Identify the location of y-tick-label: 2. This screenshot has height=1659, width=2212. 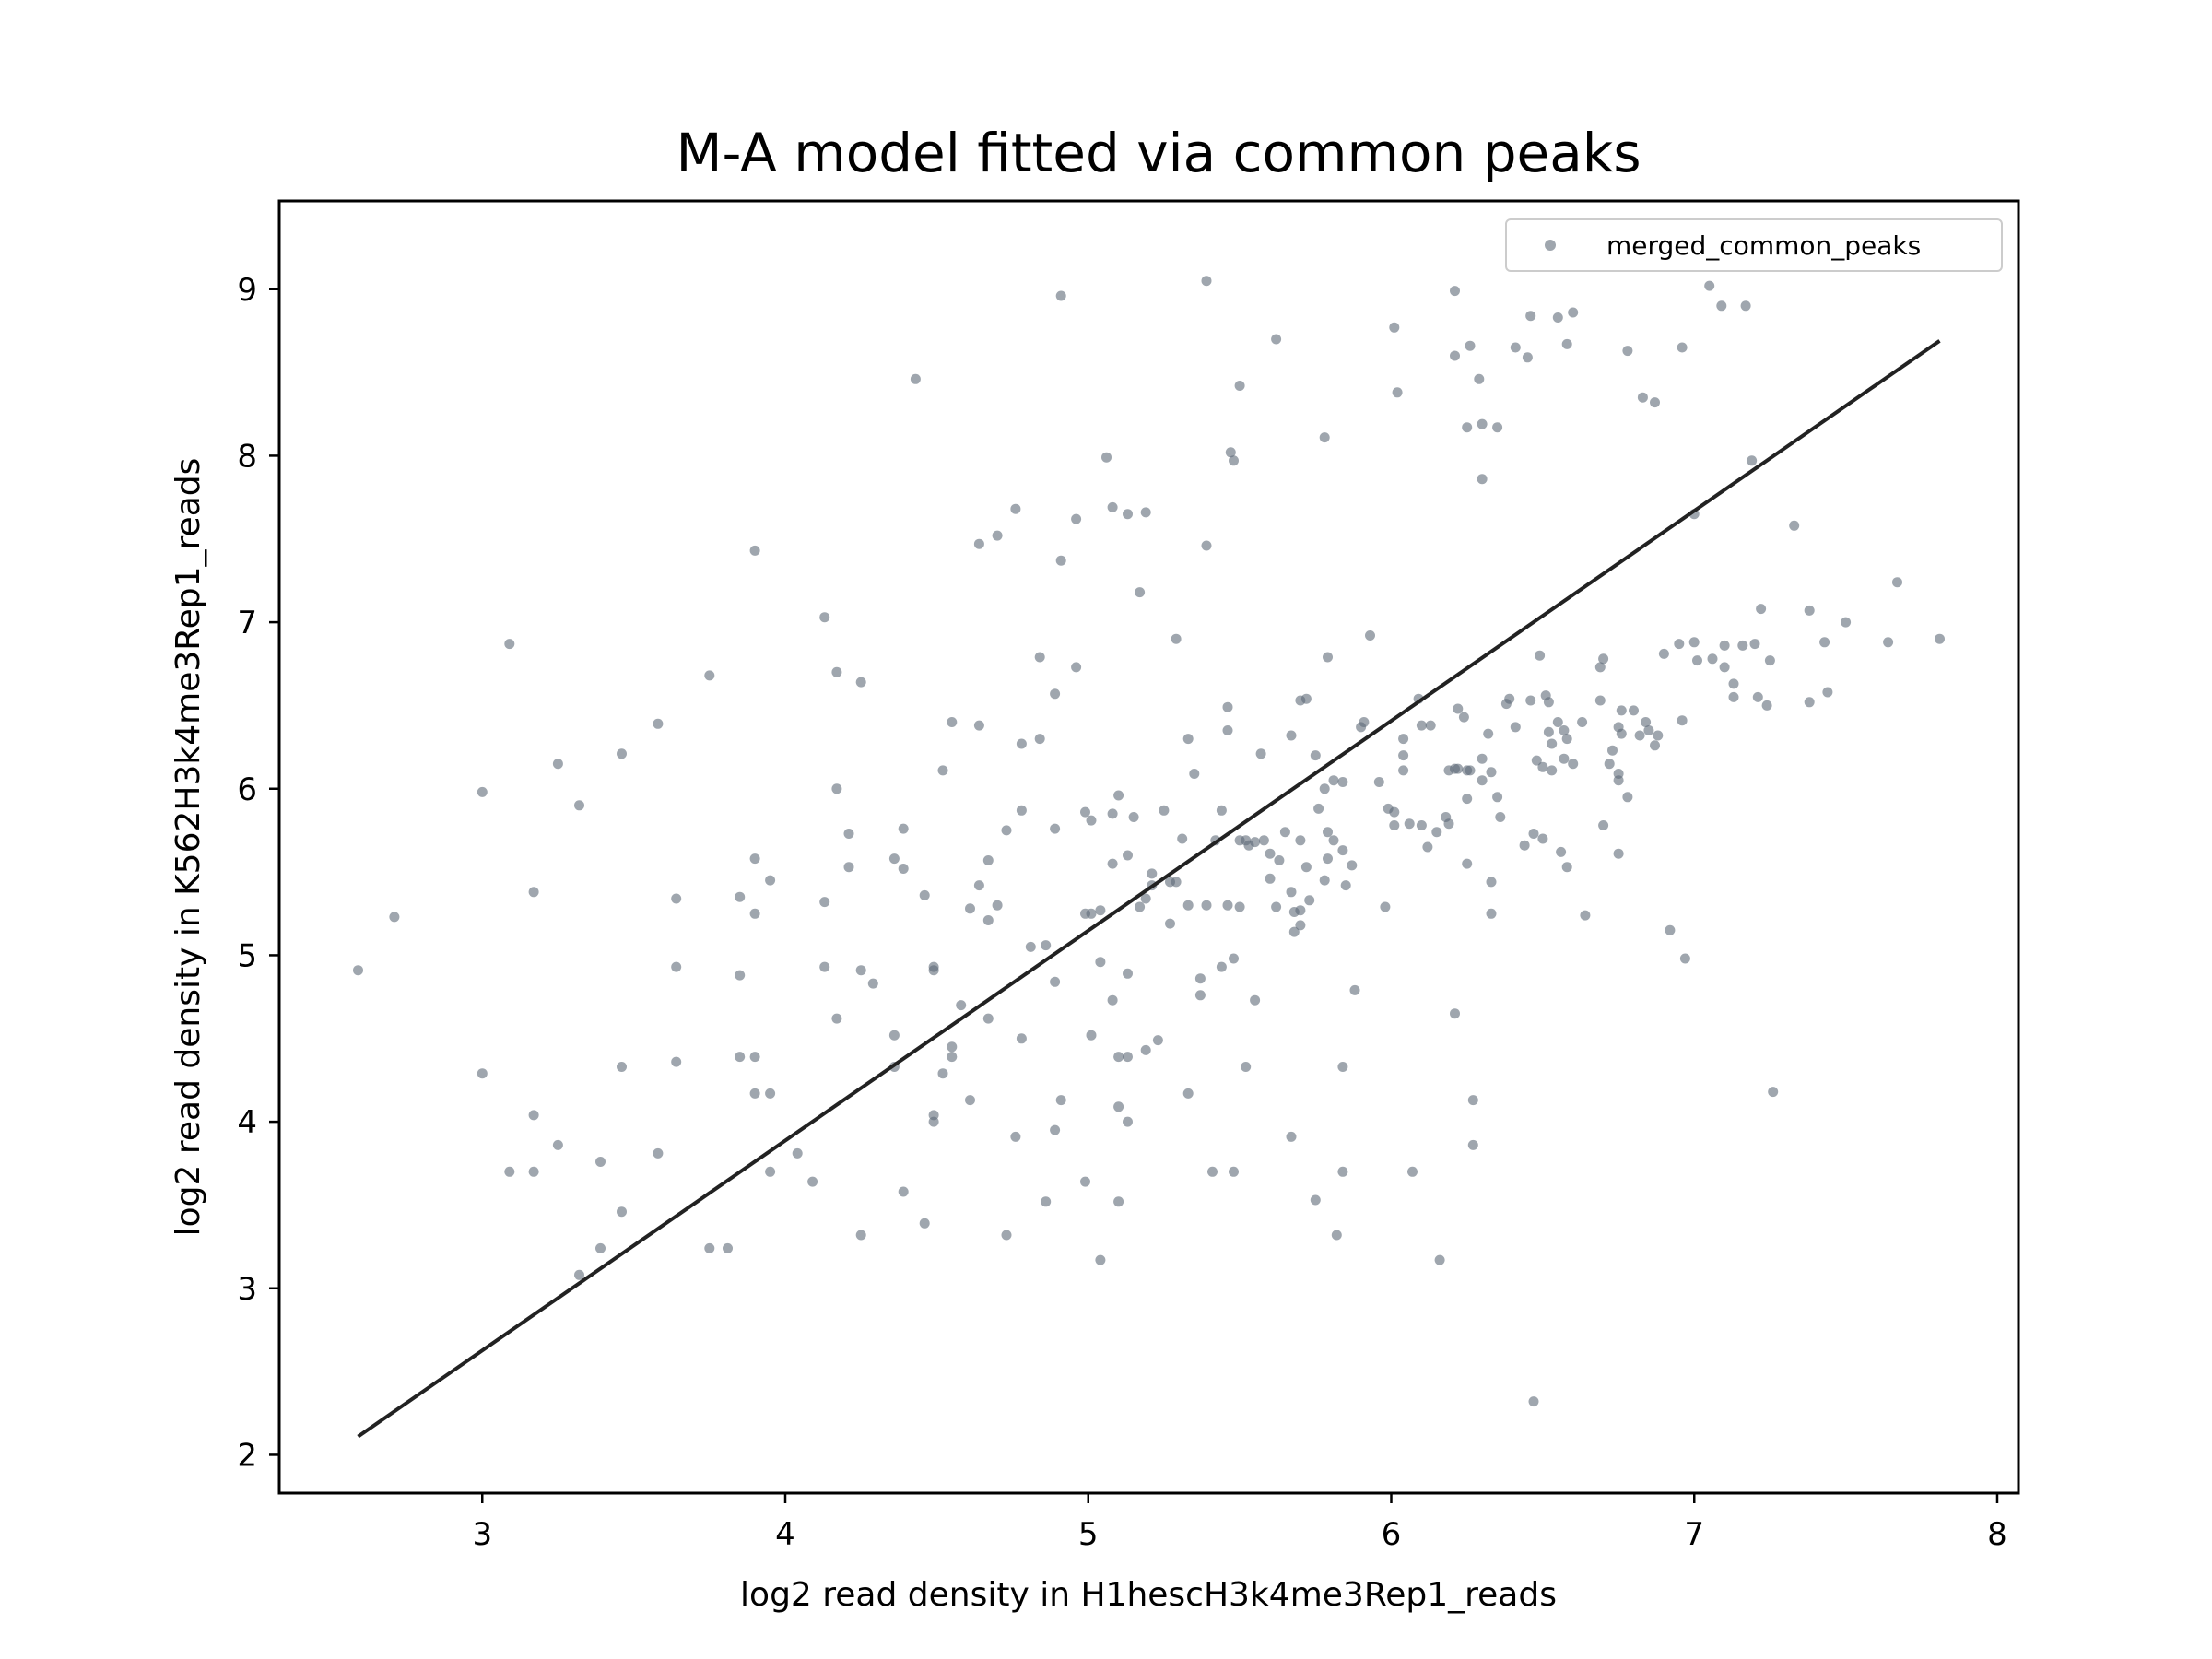
(247, 1455).